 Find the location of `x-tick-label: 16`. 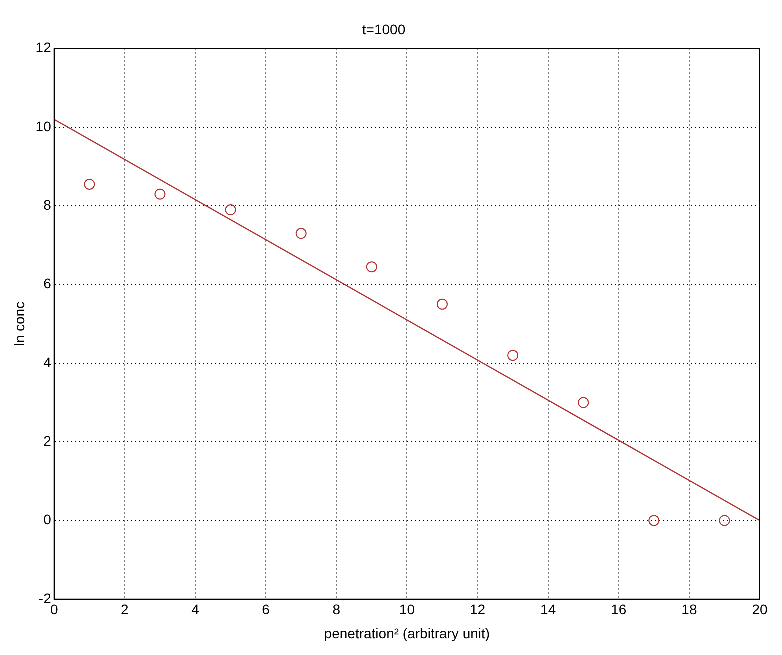

x-tick-label: 16 is located at coordinates (619, 610).